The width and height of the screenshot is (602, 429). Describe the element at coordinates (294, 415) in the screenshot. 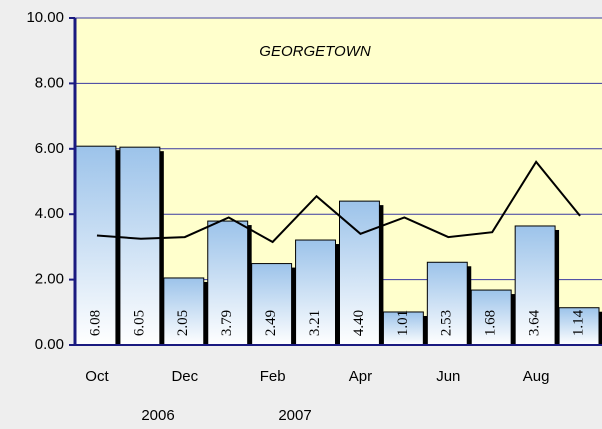

I see `year-label: 2007` at that location.